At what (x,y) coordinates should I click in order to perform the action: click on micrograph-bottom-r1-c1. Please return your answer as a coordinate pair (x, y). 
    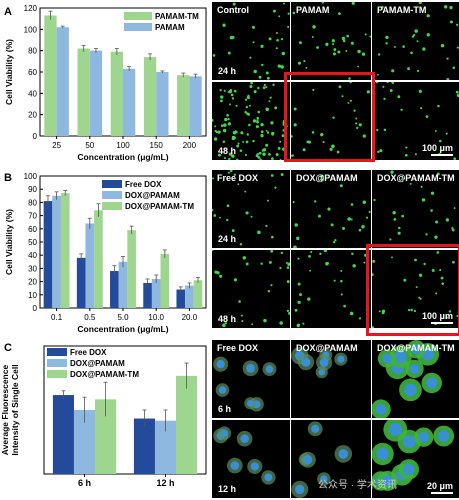
    Looking at the image, I should click on (331, 459).